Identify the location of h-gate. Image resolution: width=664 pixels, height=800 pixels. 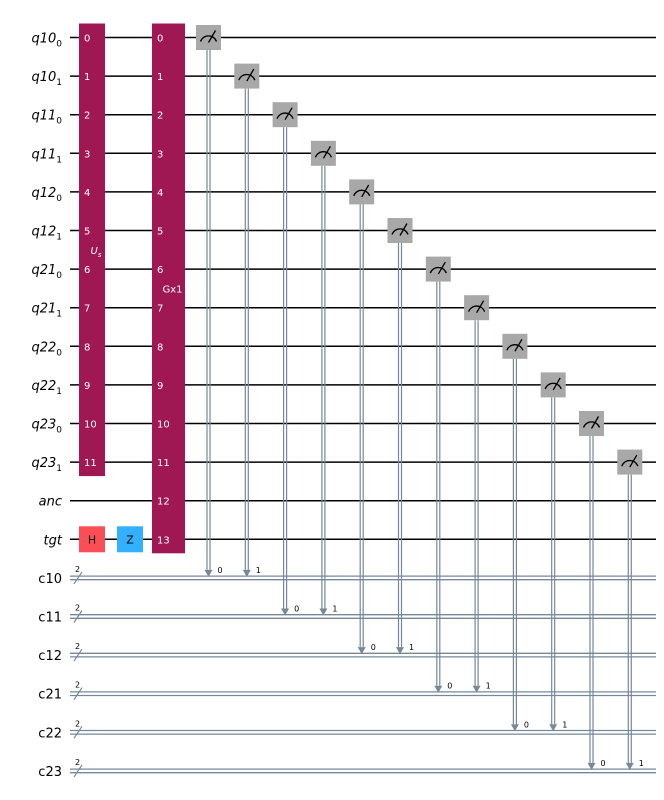
(92, 539).